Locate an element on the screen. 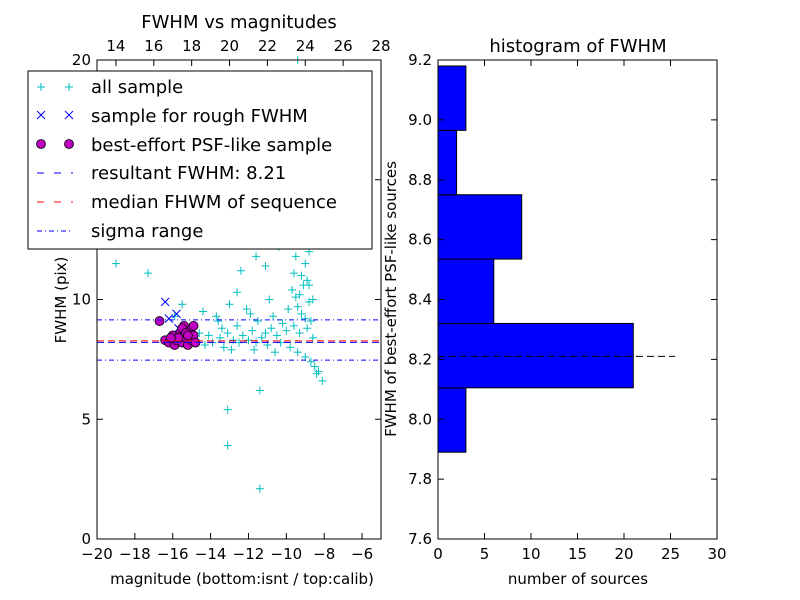  top-x-tick-label: 22 is located at coordinates (267, 46).